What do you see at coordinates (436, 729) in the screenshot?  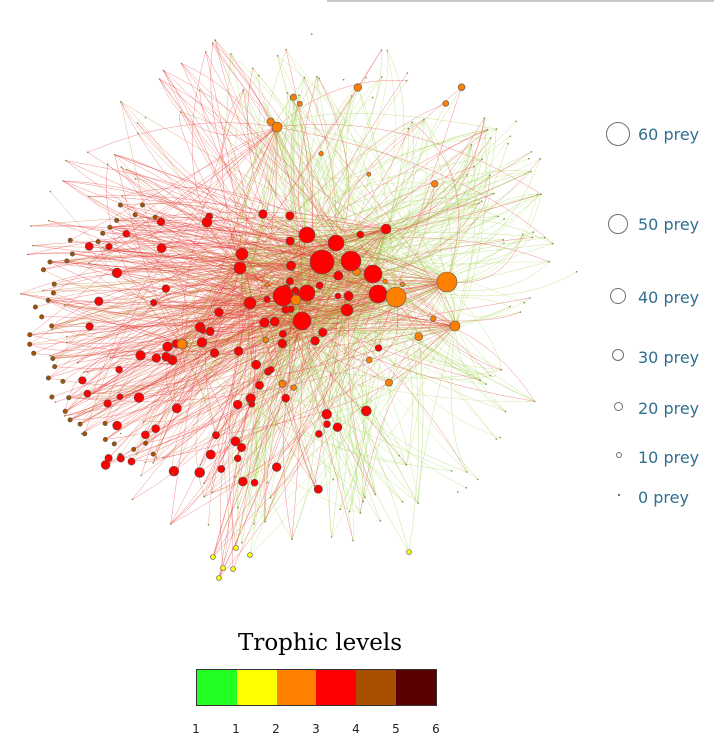 I see `trophic-tick-label: 6` at bounding box center [436, 729].